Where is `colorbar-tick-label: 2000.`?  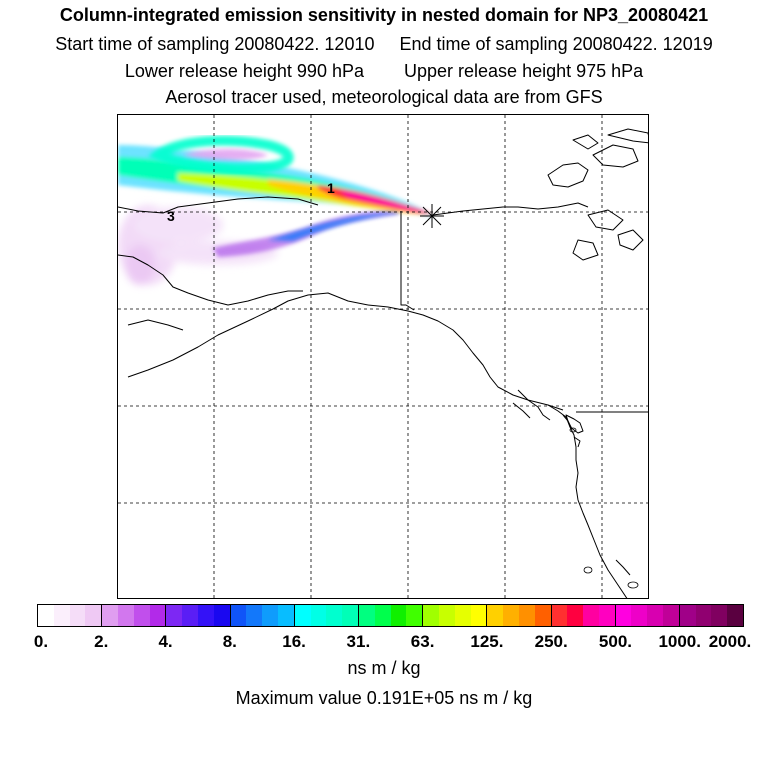 colorbar-tick-label: 2000. is located at coordinates (730, 641).